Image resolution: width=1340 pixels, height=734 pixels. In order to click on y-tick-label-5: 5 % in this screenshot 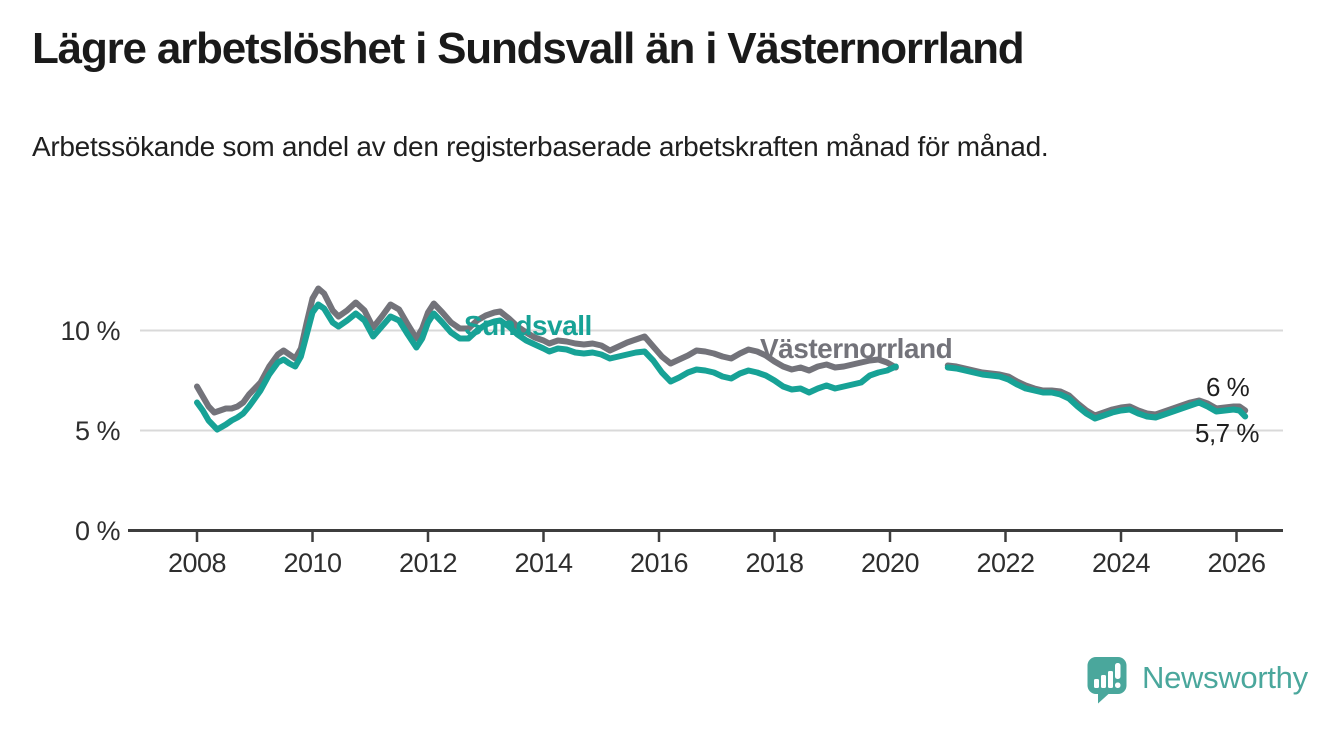, I will do `click(97, 430)`.